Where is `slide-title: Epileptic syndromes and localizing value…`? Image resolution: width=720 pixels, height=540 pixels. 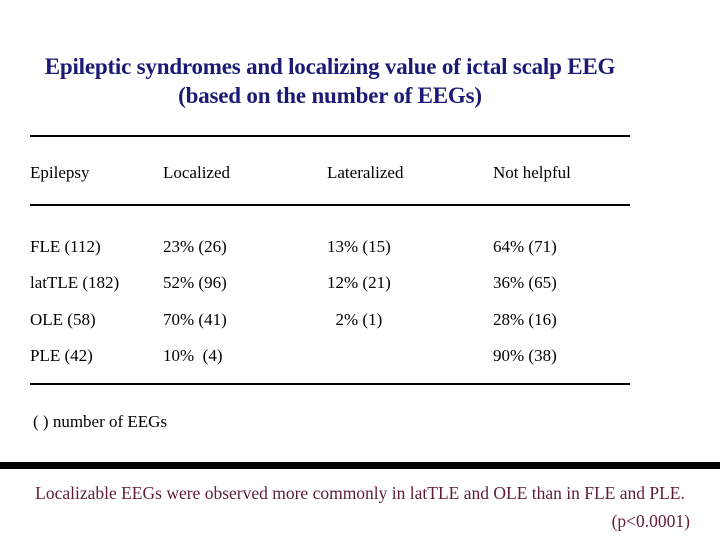 slide-title: Epileptic syndromes and localizing value… is located at coordinates (330, 81).